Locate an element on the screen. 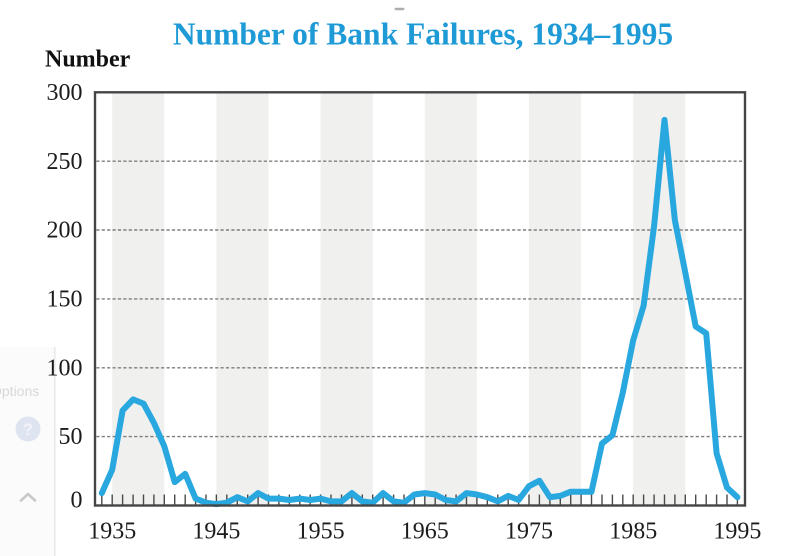  svg-text: 1935 is located at coordinates (112, 532).